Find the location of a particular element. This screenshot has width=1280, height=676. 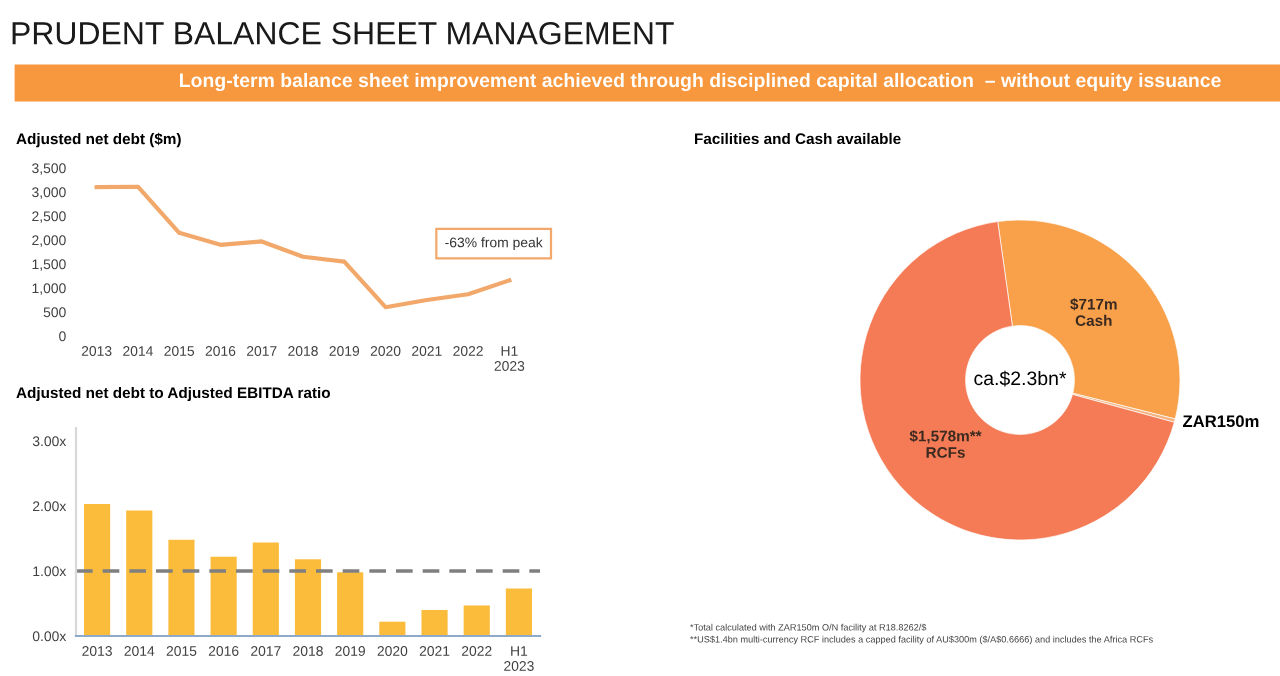

line-series is located at coordinates (303, 247).